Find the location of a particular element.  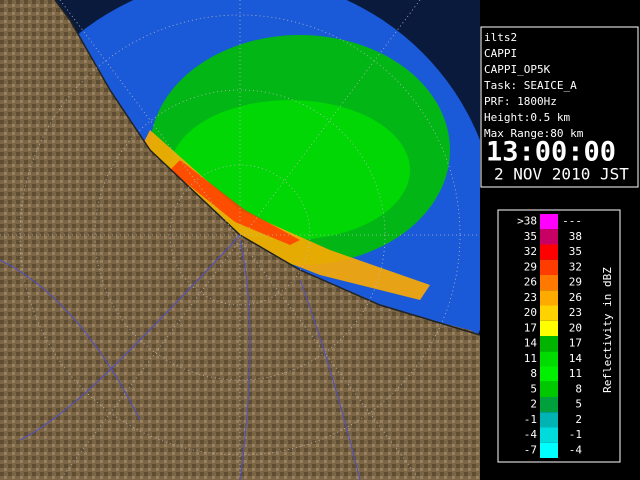

info-line: CAPPI_OP5K is located at coordinates (517, 69).